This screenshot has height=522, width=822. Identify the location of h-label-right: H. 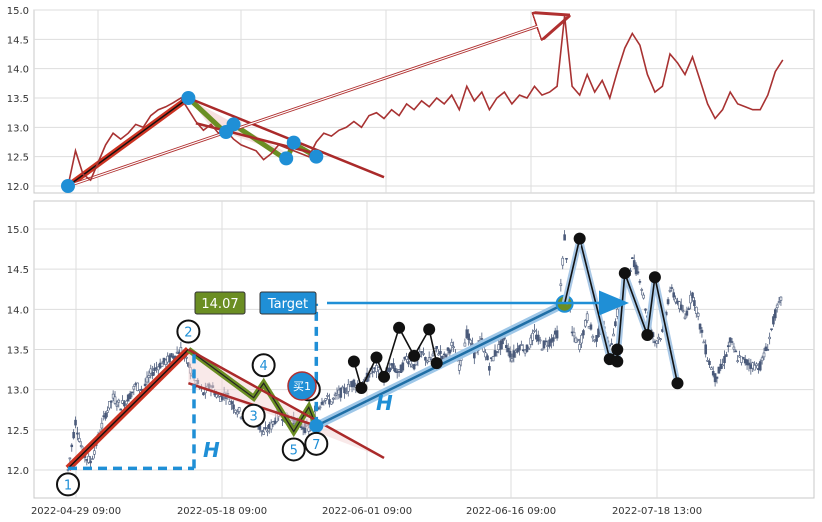
(384, 403).